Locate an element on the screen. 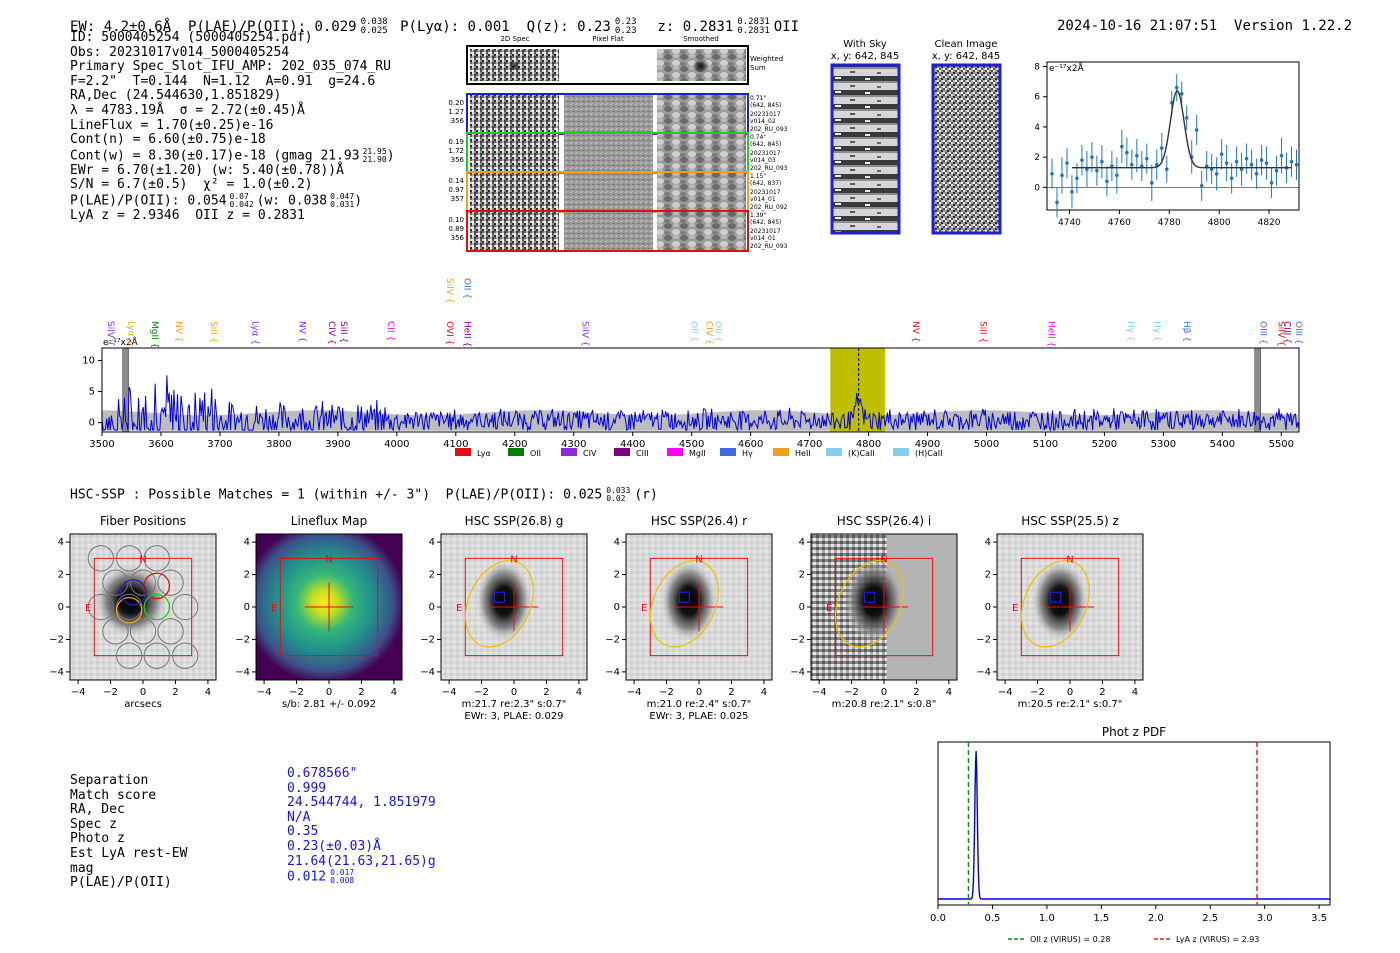  legend-label: HeII is located at coordinates (803, 453).